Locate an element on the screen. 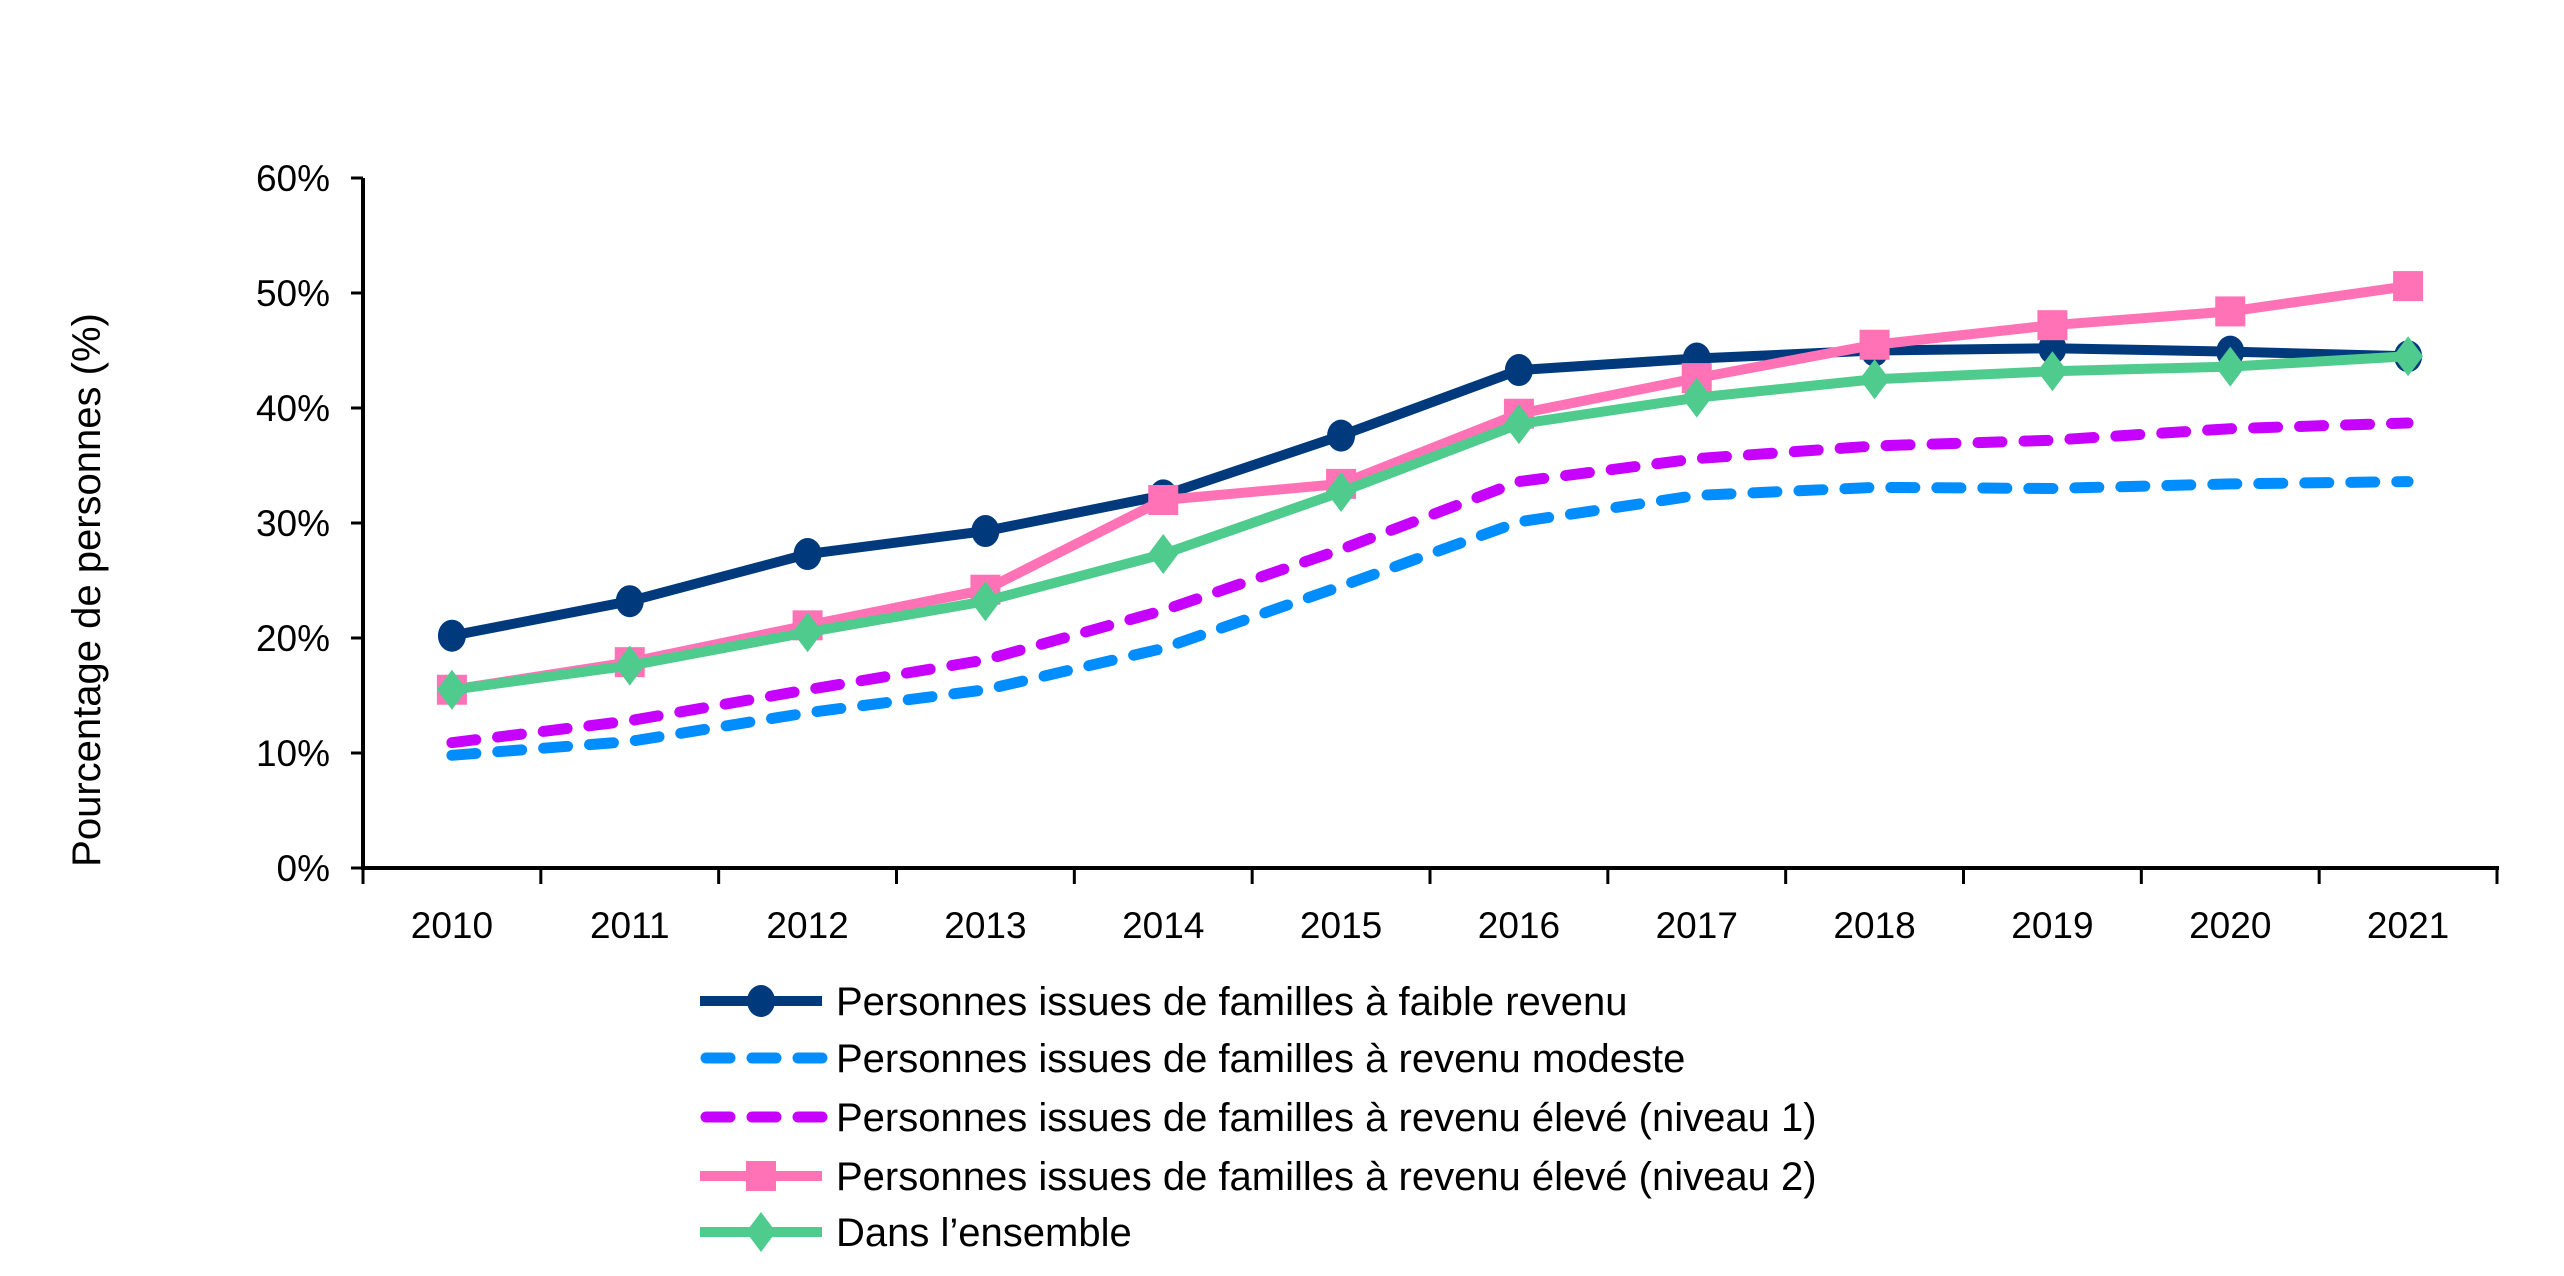 The image size is (2564, 1276). x-tick-label: 2013 is located at coordinates (985, 925).